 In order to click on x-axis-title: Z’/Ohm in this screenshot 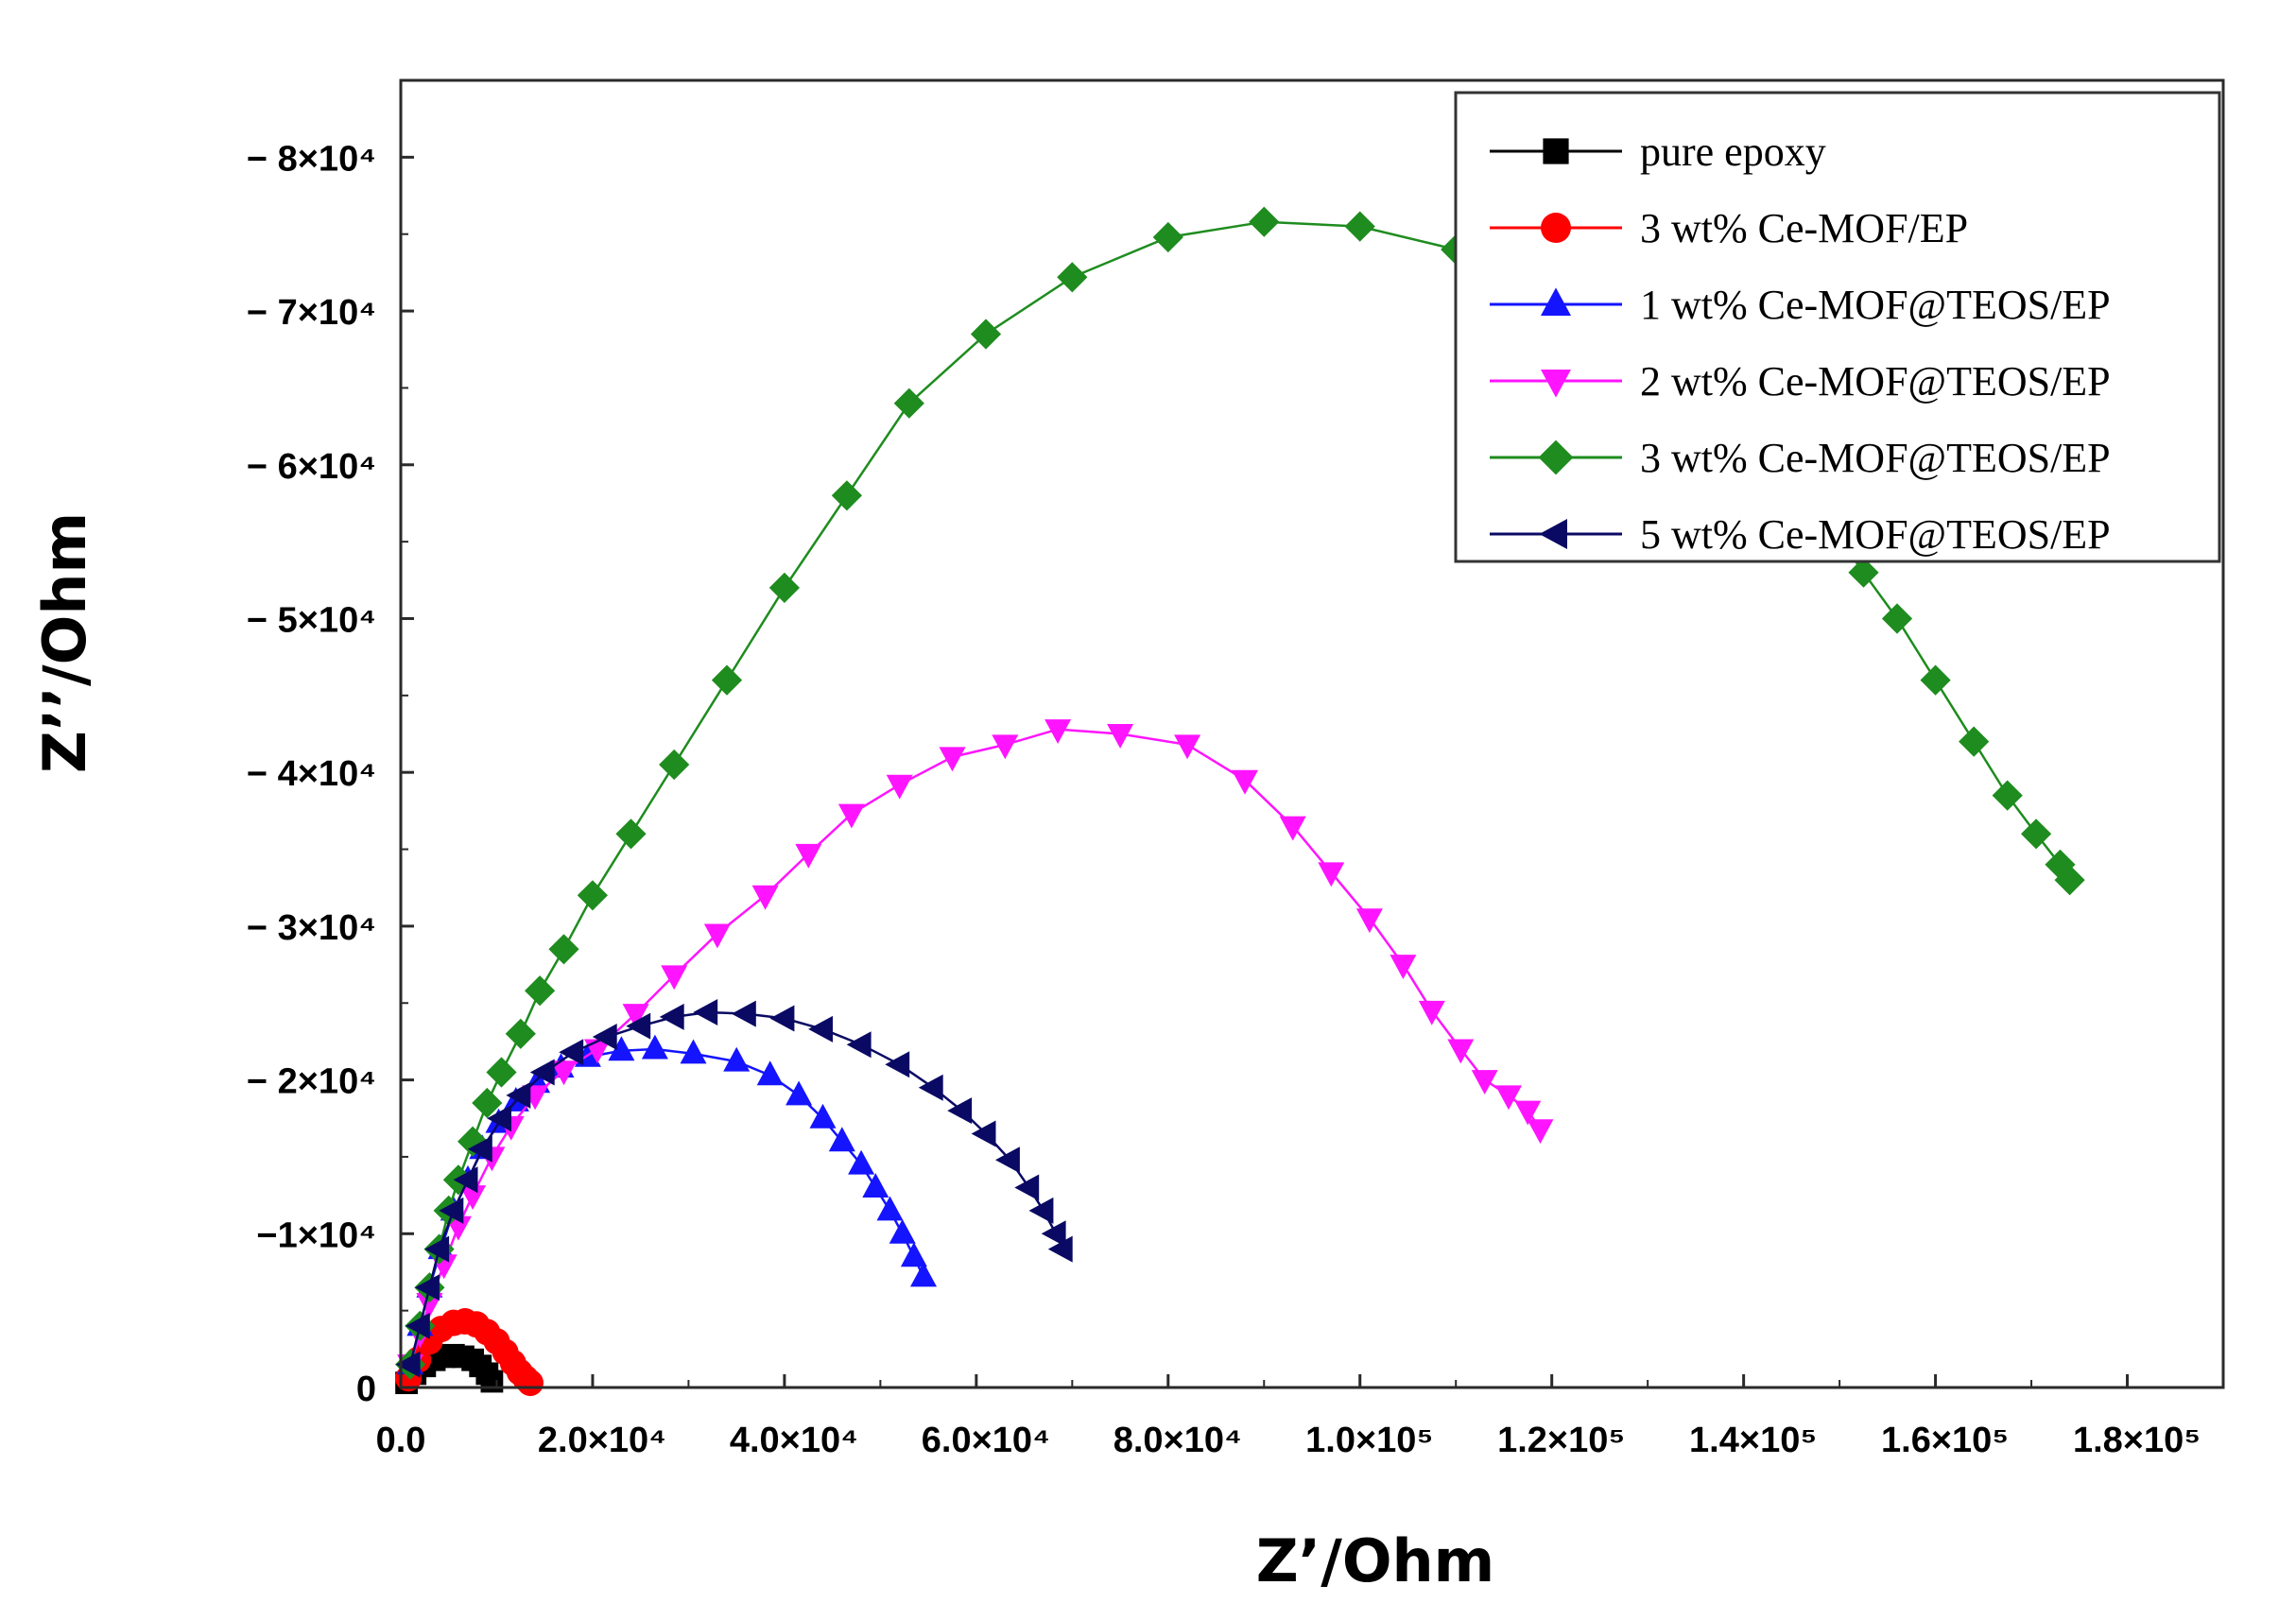, I will do `click(1375, 1561)`.